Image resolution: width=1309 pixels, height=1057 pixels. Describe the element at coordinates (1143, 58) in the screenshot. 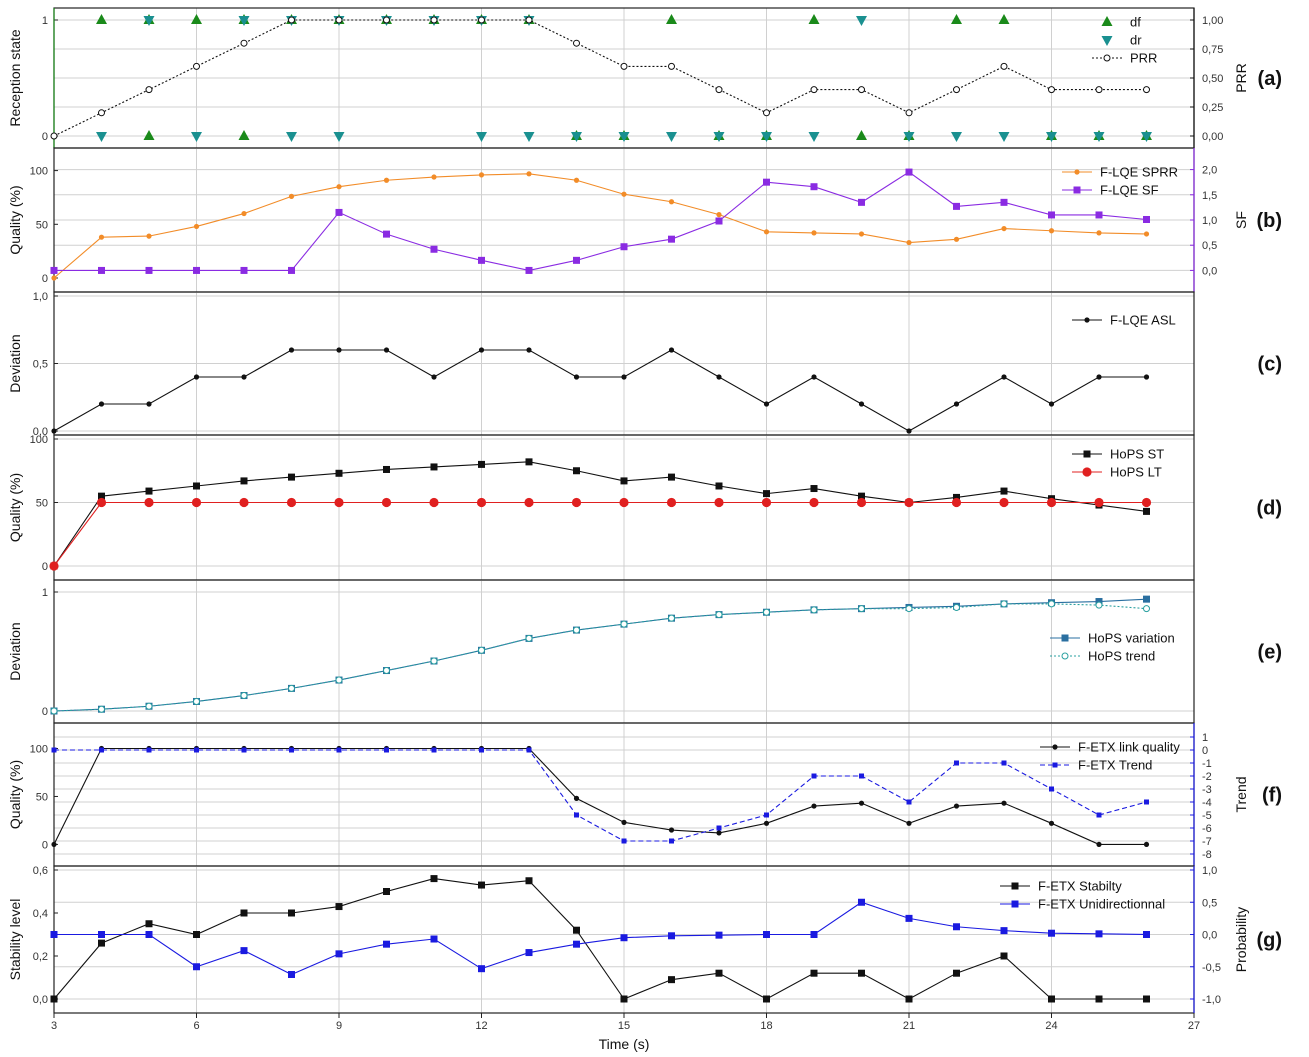

I see `legend-label: PRR` at that location.